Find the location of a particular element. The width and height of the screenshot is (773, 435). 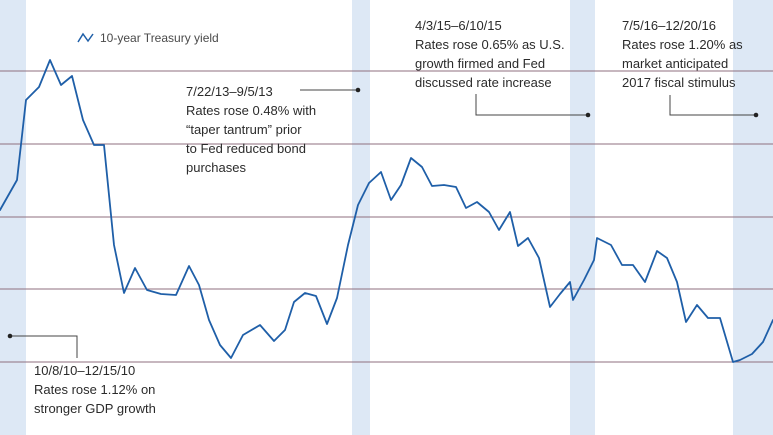

annotation-3-line-4: discussed rate increase is located at coordinates (483, 82).